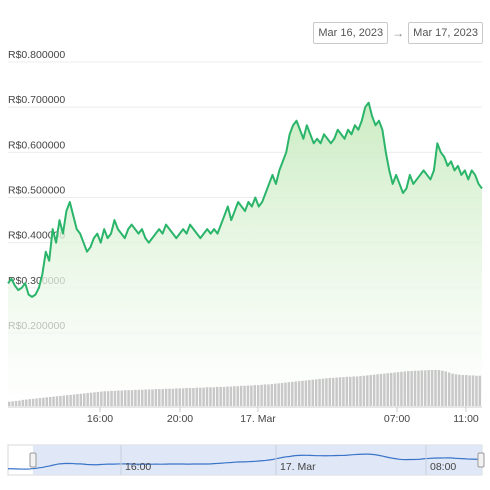 Image resolution: width=490 pixels, height=490 pixels. What do you see at coordinates (36, 191) in the screenshot?
I see `y-tick-label: R$0.500000` at bounding box center [36, 191].